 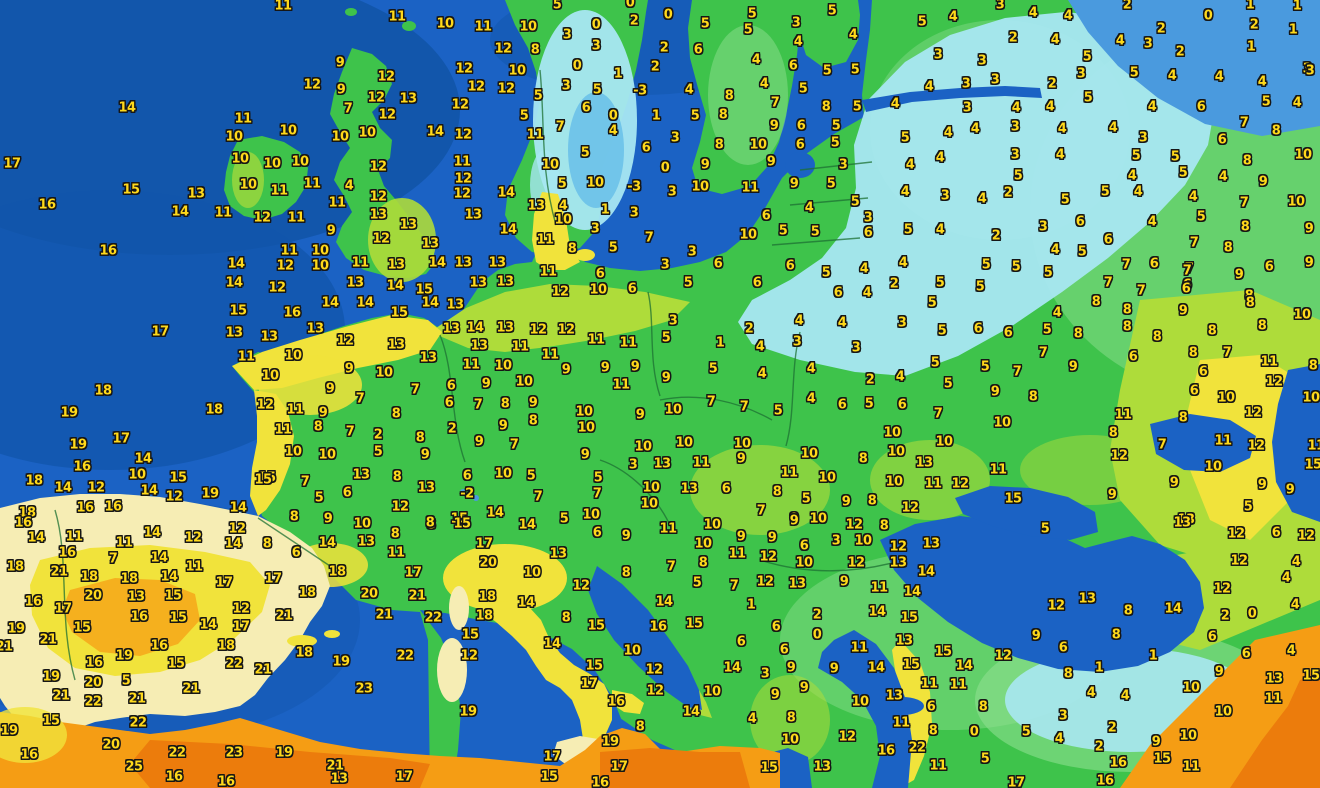 I want to click on temperature-label: 17, so click(x=160, y=332).